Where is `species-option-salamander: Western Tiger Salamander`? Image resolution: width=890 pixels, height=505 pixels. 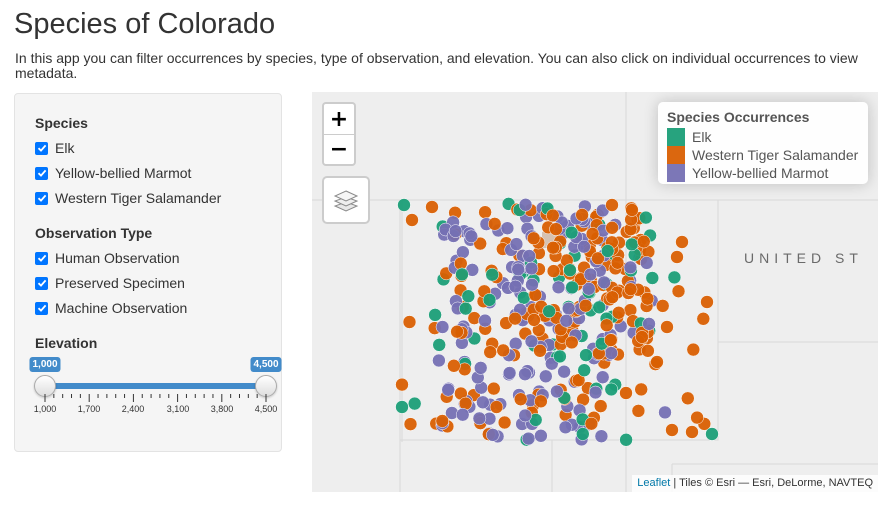
species-option-salamander: Western Tiger Salamander is located at coordinates (128, 198).